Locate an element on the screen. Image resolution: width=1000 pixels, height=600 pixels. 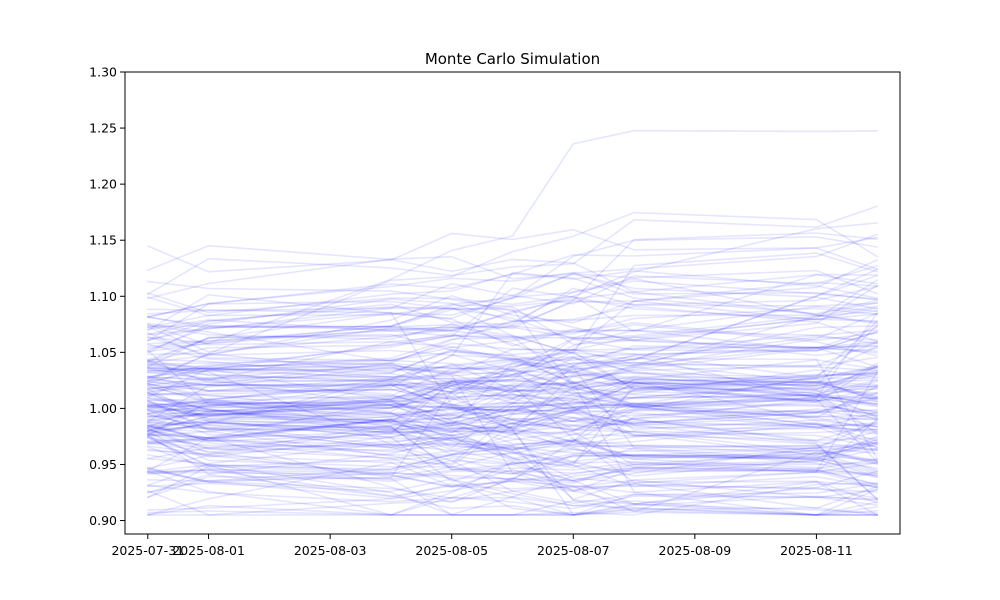
x-tick-label: 2025-08-03 is located at coordinates (330, 550).